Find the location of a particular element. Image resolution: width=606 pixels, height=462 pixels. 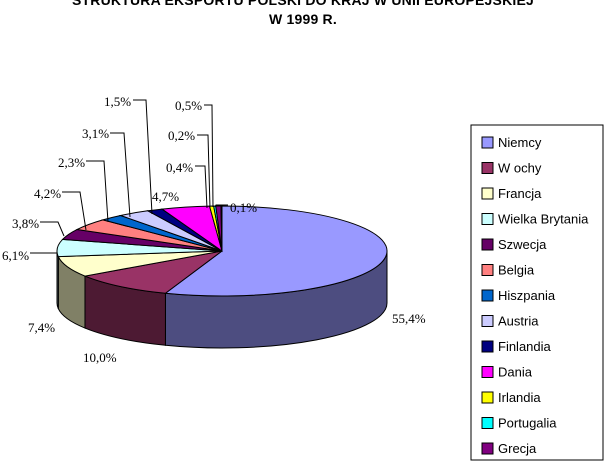

legend-item-hiszpania: Hiszpania is located at coordinates (518, 295).